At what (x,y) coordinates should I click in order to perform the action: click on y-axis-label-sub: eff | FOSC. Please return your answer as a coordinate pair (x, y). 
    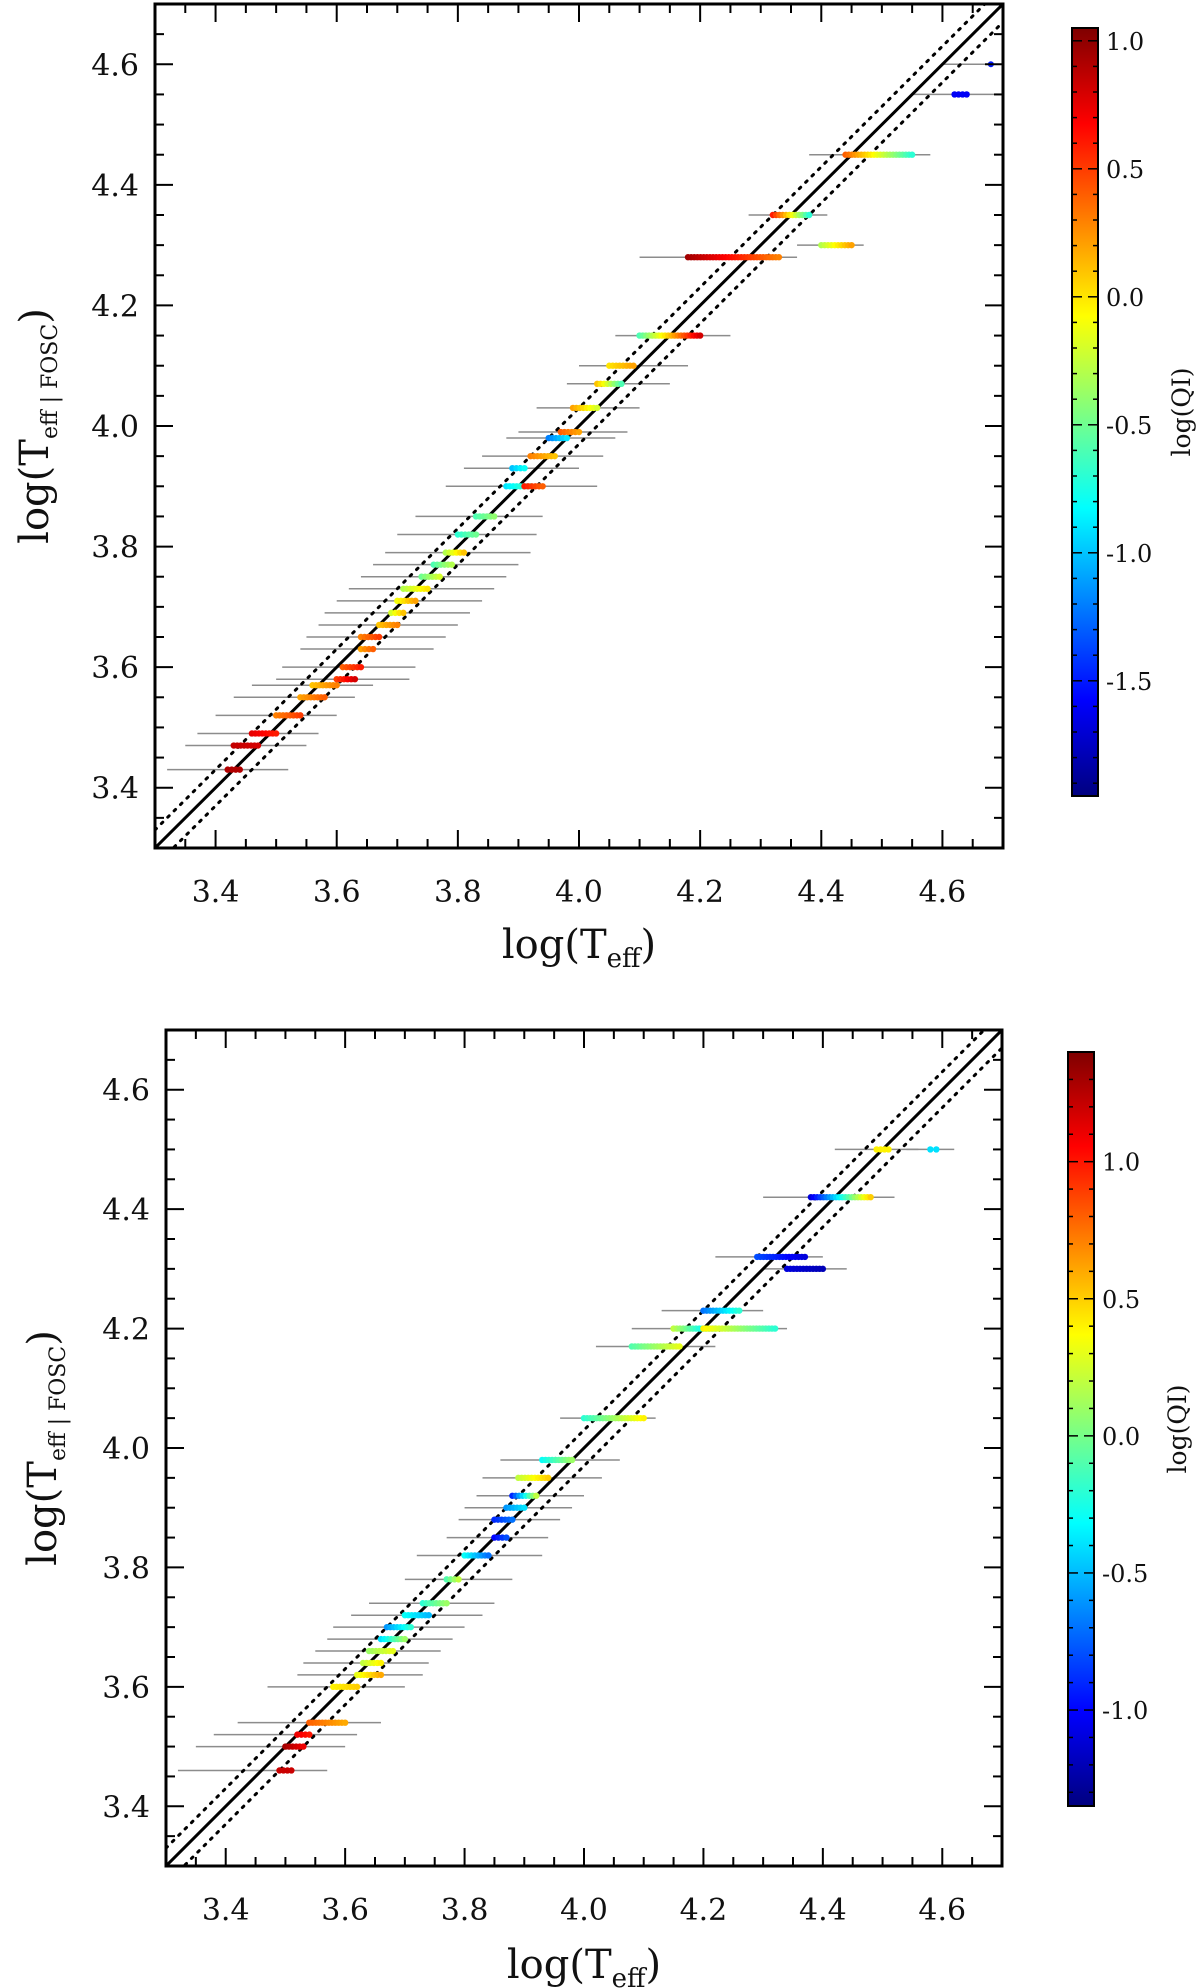
    Looking at the image, I should click on (58, 1403).